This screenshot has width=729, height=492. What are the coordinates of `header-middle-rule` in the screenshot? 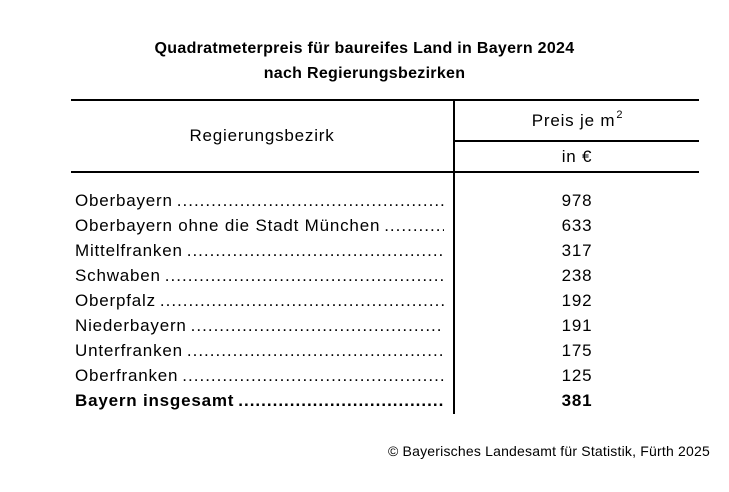 It's located at (576, 141).